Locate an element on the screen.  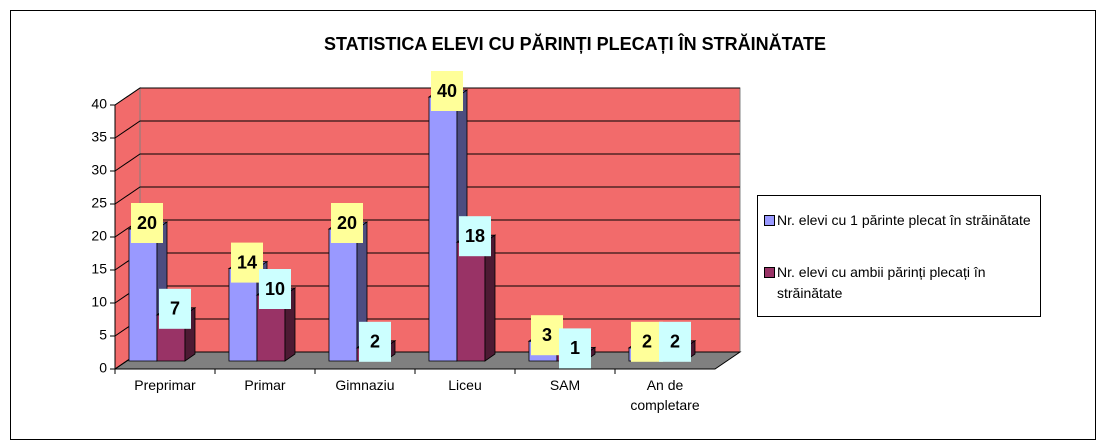
legend-box is located at coordinates (899, 256).